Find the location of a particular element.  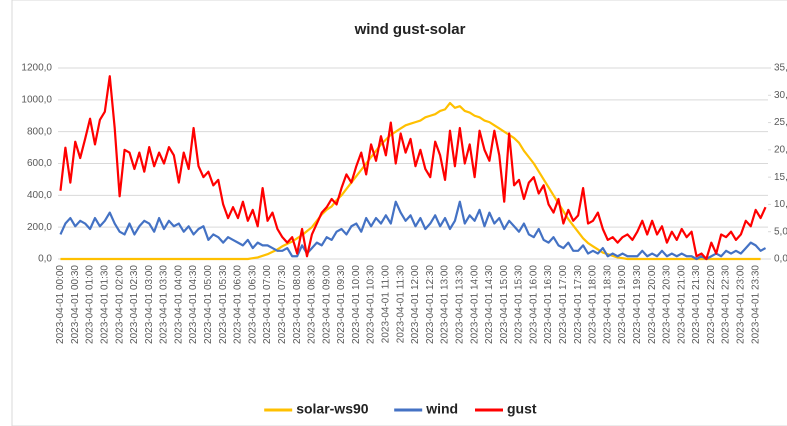

legend-label: wind is located at coordinates (441, 409).